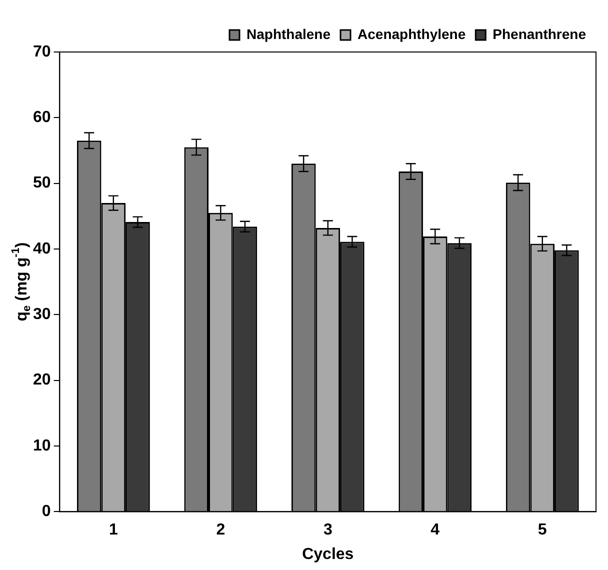  I want to click on y-tick-label: 50, so click(42, 183).